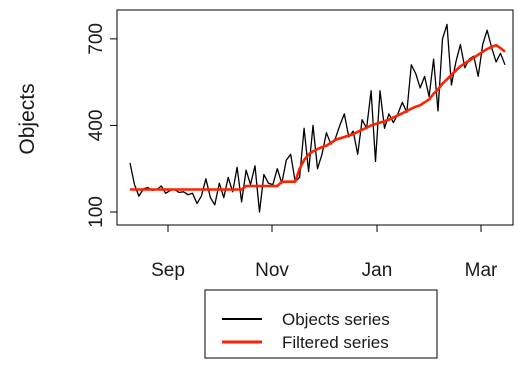 Image resolution: width=518 pixels, height=365 pixels. What do you see at coordinates (168, 270) in the screenshot?
I see `x-tick-label: Sep` at bounding box center [168, 270].